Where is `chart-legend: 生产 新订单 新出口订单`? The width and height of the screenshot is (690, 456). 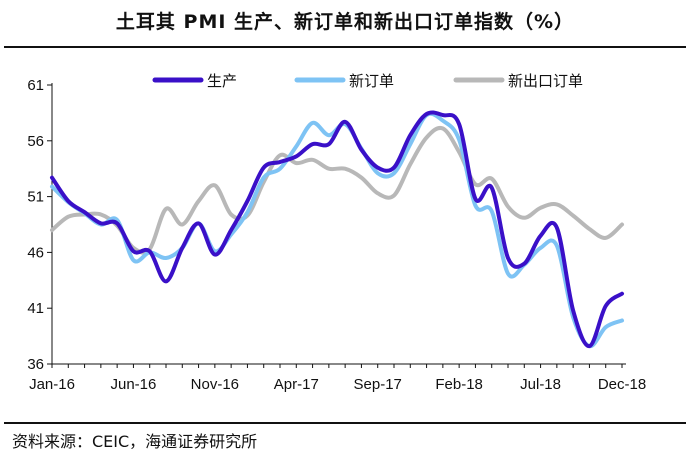
chart-legend: 生产 新订单 新出口订单 is located at coordinates (367, 81).